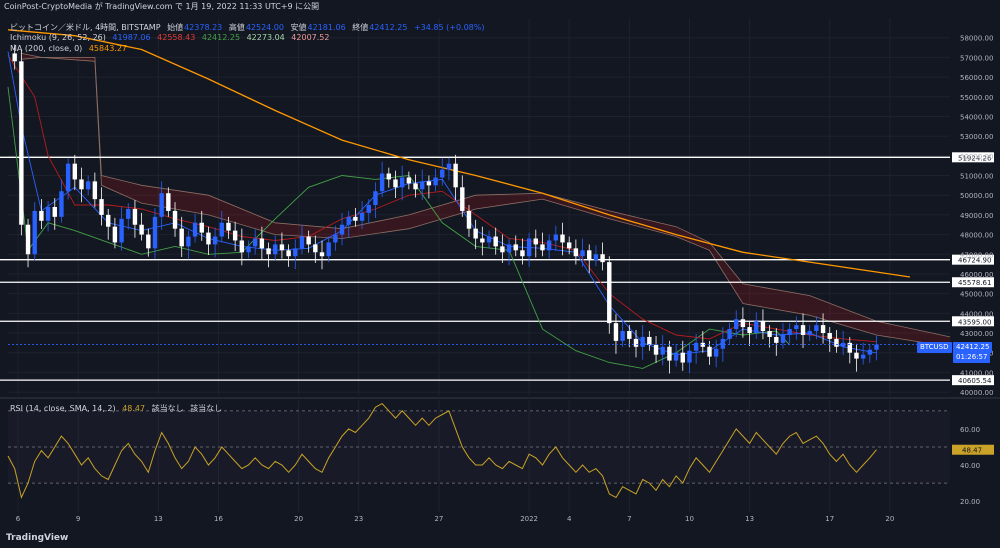  Describe the element at coordinates (689, 519) in the screenshot. I see `time-tick-label: 10` at that location.